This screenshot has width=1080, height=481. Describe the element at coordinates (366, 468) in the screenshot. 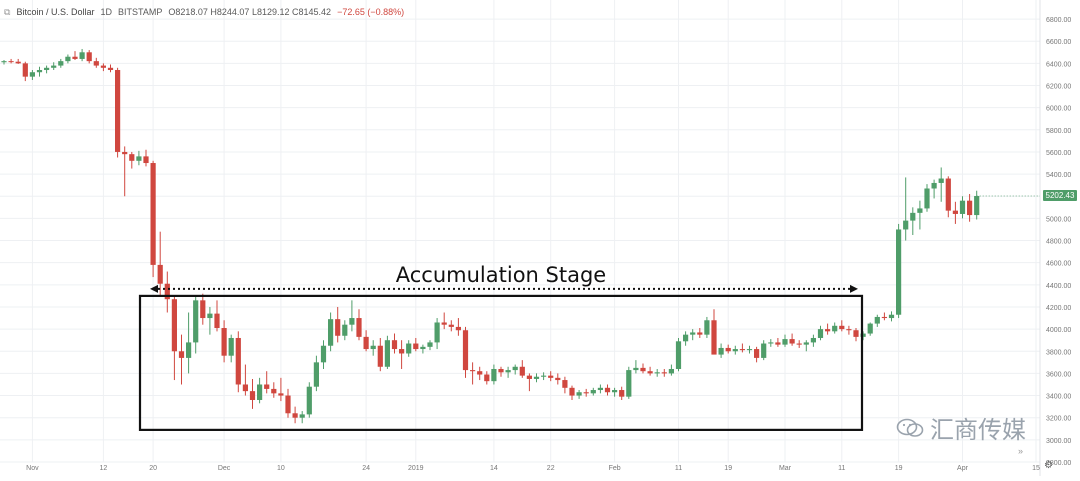

I see `x-tick-label: 24` at that location.